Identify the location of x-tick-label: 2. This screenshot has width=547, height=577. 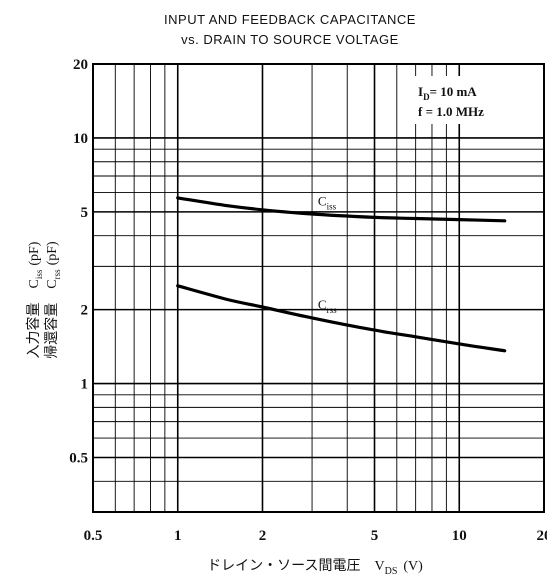
(263, 536).